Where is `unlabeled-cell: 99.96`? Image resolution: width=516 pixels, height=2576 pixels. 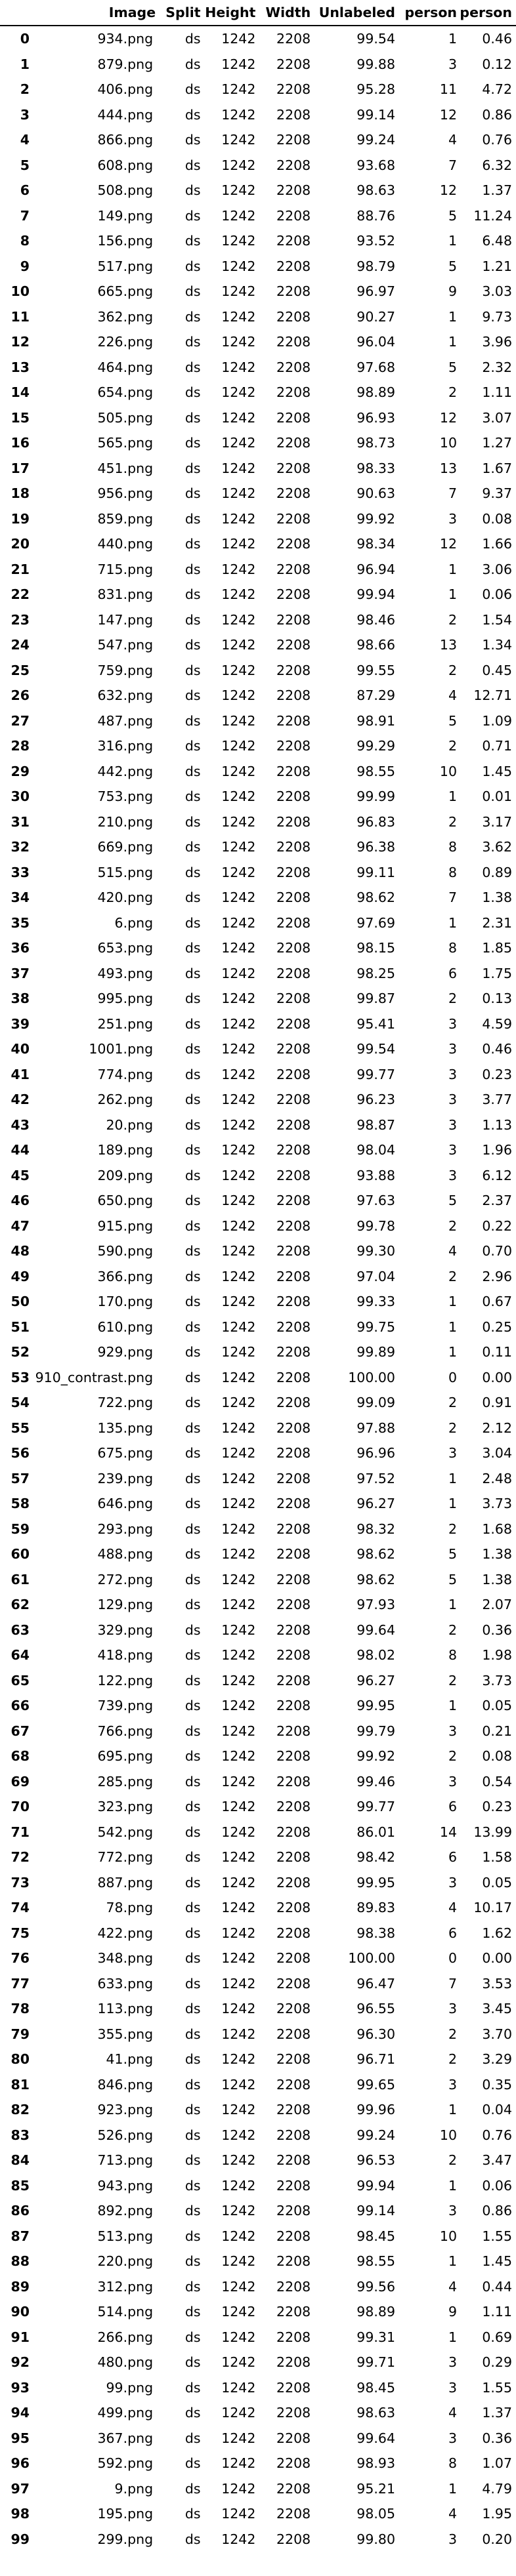 unlabeled-cell: 99.96 is located at coordinates (376, 2109).